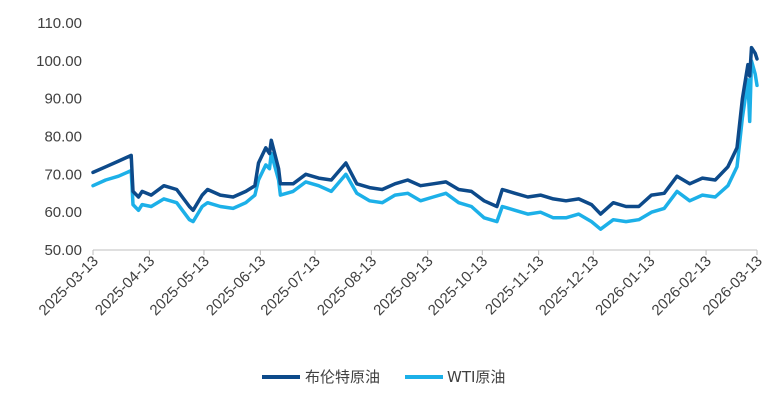 This screenshot has height=406, width=783. What do you see at coordinates (476, 377) in the screenshot?
I see `legend-label-wti: WTI原油` at bounding box center [476, 377].